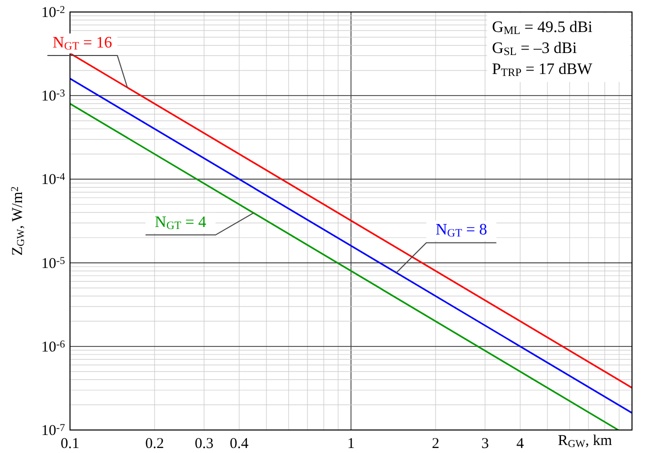 The height and width of the screenshot is (453, 649). I want to click on y-tick-label: 10$^{-2}$, so click(53, 13).